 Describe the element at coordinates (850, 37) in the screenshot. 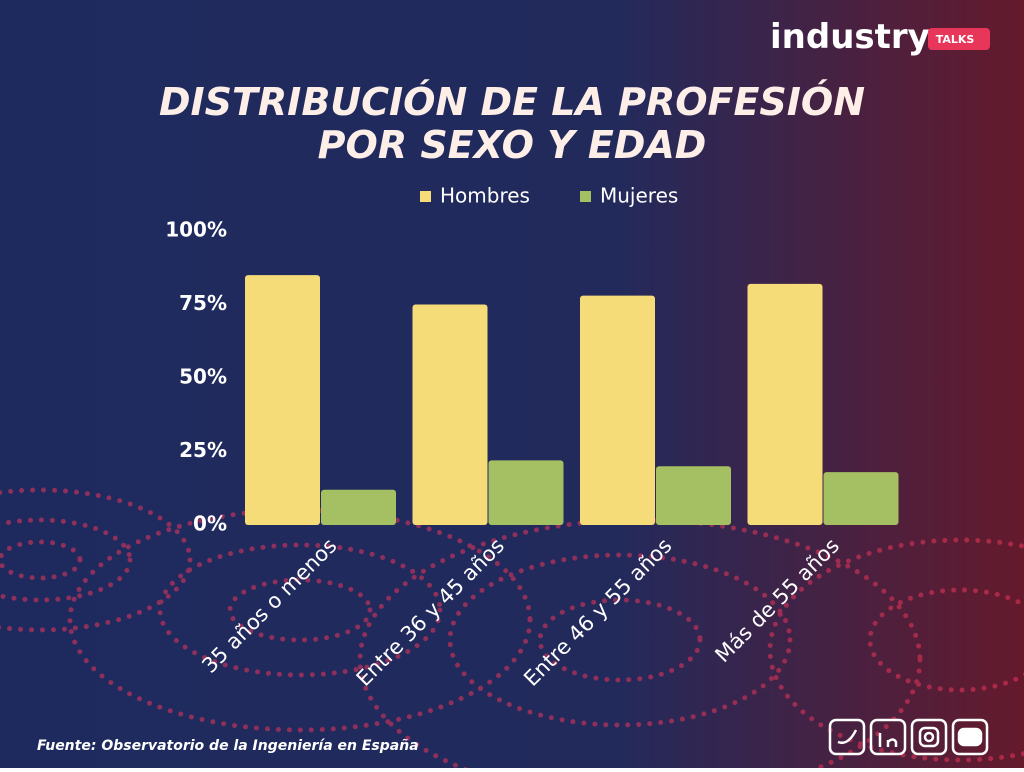

I see `brand-name: industry` at that location.